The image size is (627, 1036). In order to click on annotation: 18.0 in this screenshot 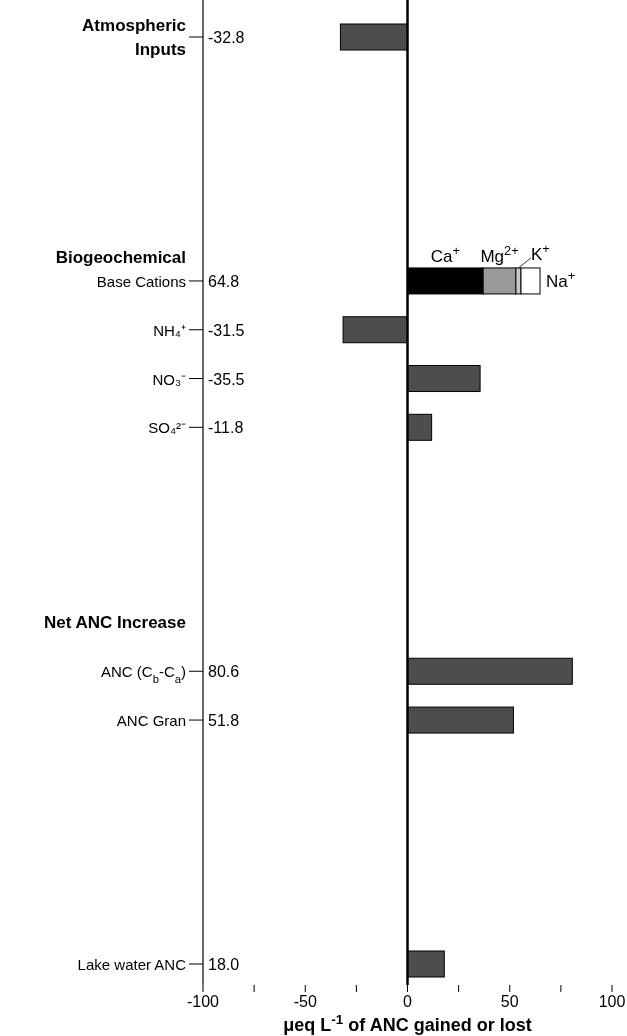, I will do `click(224, 964)`.